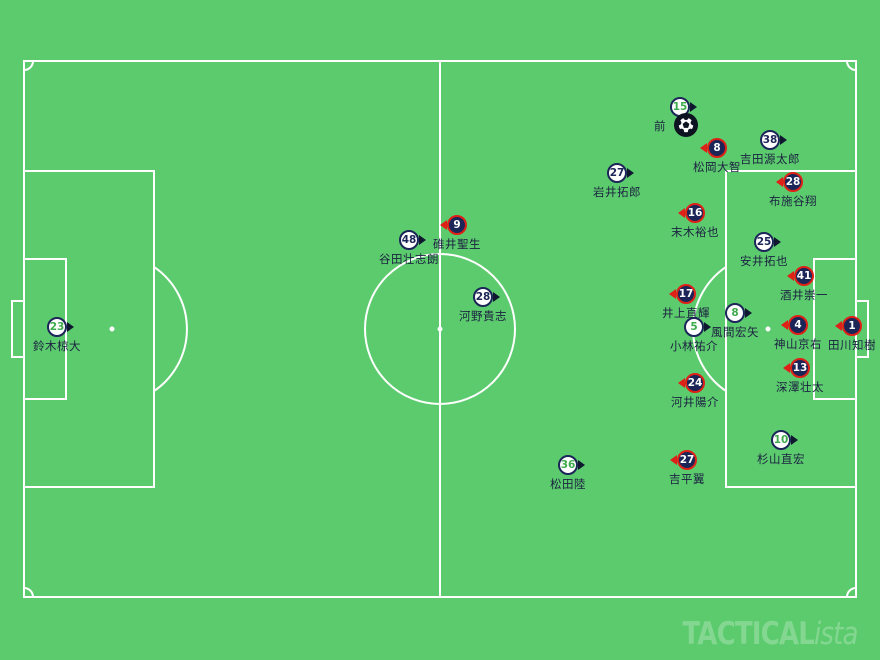 The height and width of the screenshot is (660, 880). I want to click on player-marker: 25, so click(767, 242).